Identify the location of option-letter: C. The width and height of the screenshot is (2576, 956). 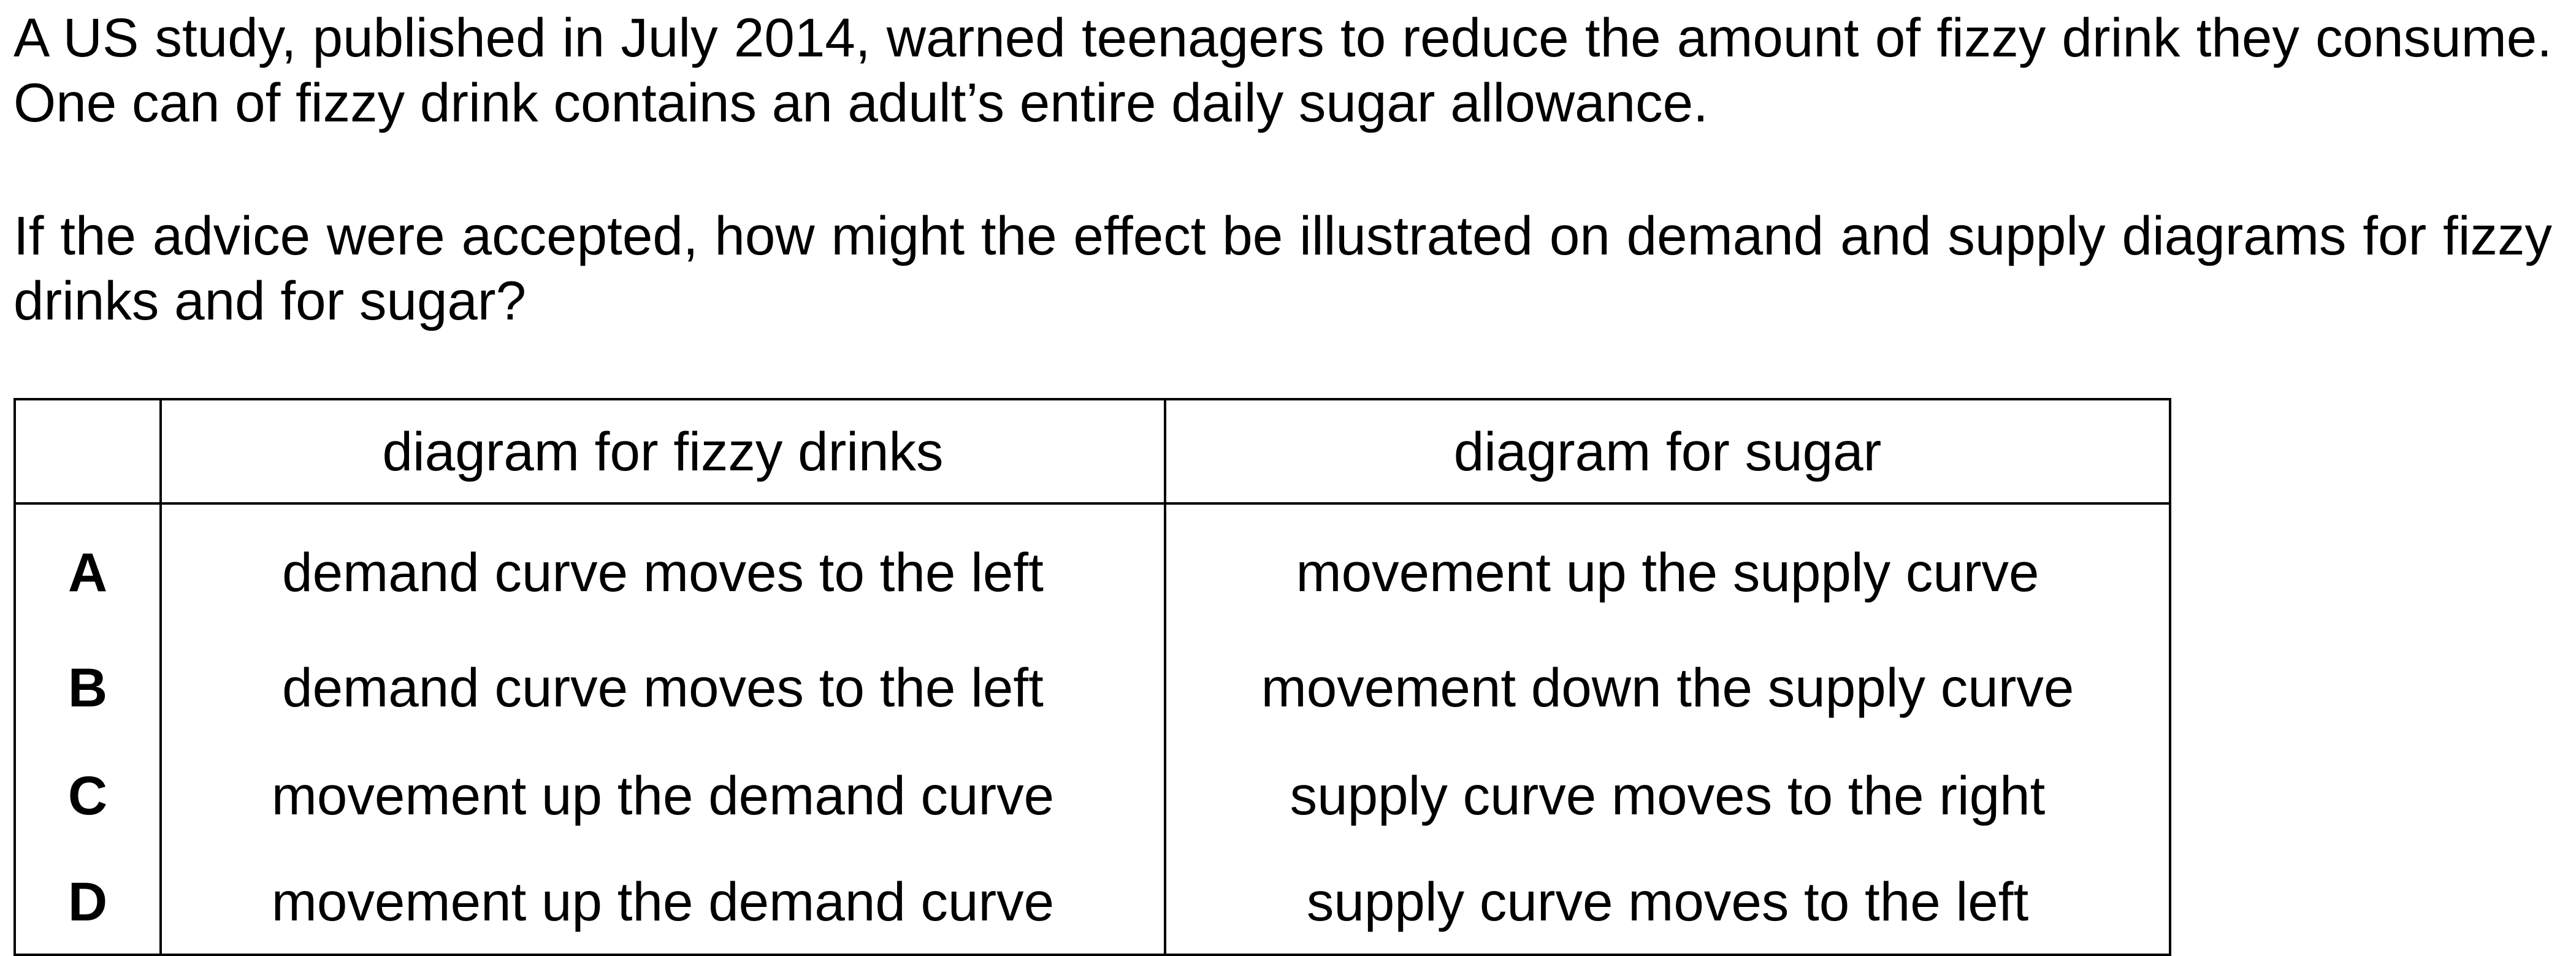
(87, 795).